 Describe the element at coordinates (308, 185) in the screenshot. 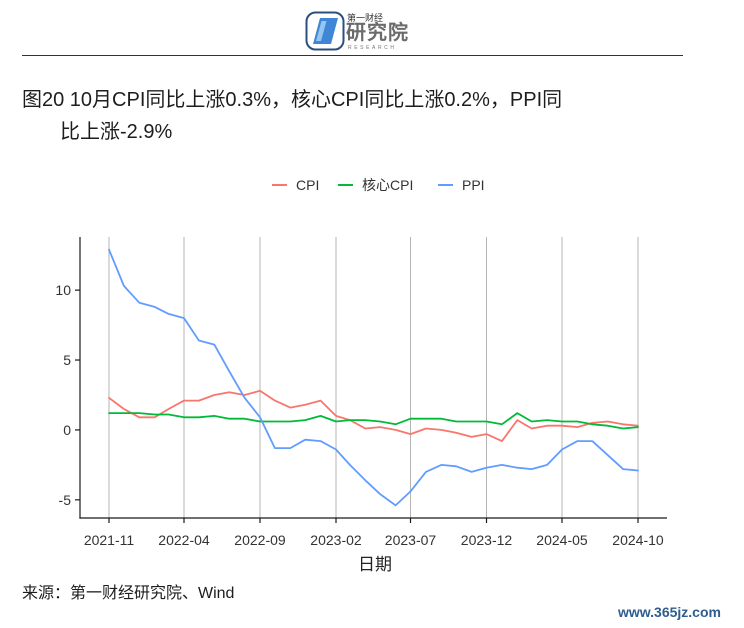

I see `legend-label-cpi: CPI` at that location.